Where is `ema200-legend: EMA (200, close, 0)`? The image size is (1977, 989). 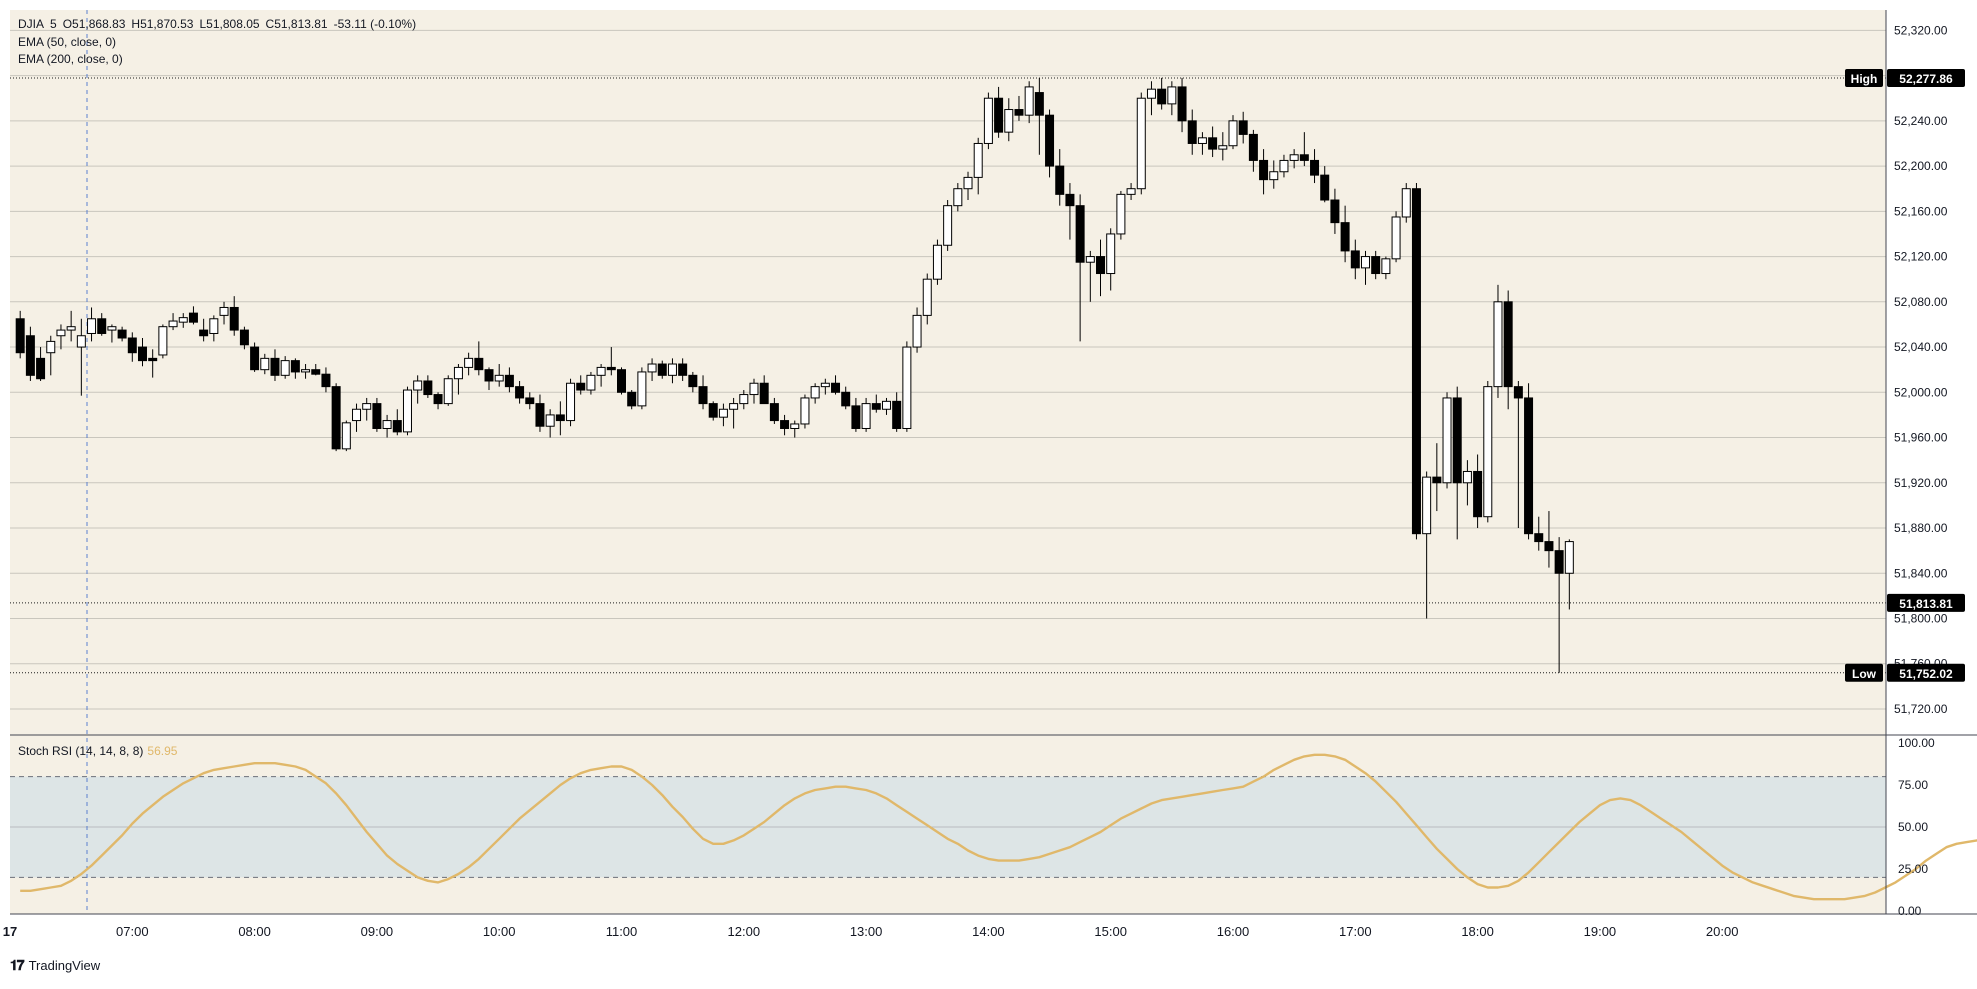 ema200-legend: EMA (200, close, 0) is located at coordinates (73, 59).